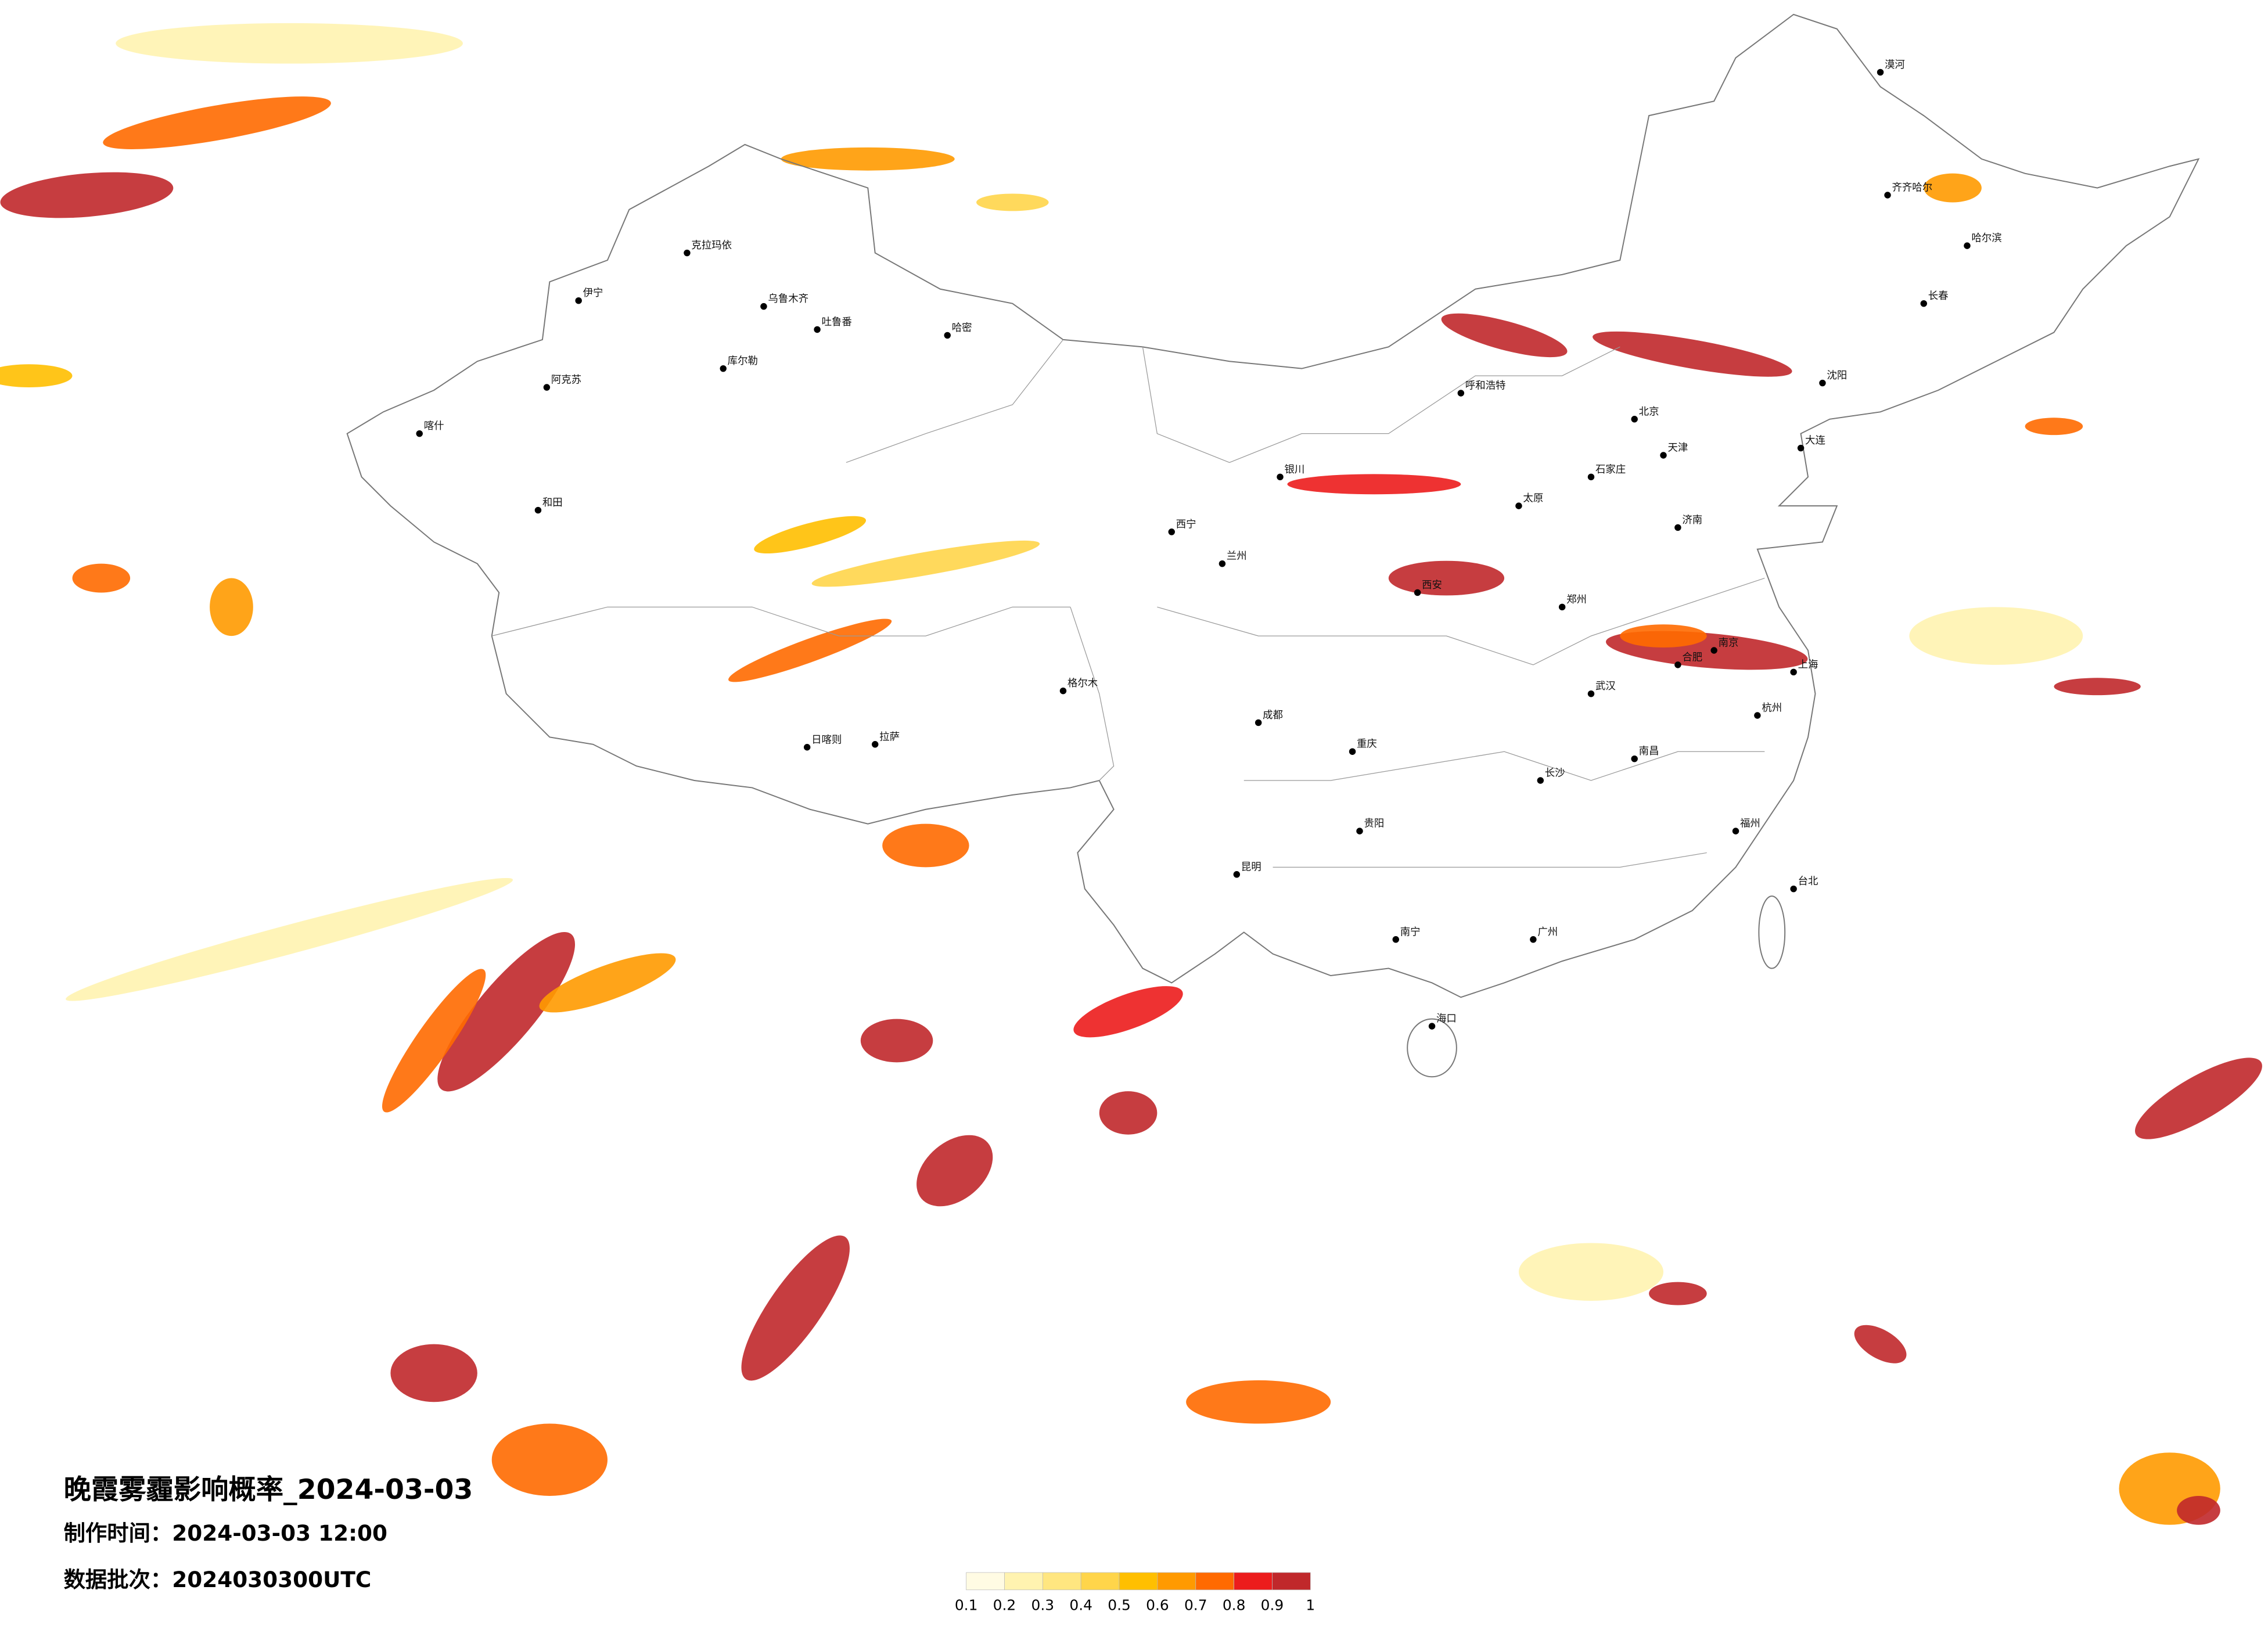  What do you see at coordinates (743, 361) in the screenshot?
I see `city-label: 库尔勒` at bounding box center [743, 361].